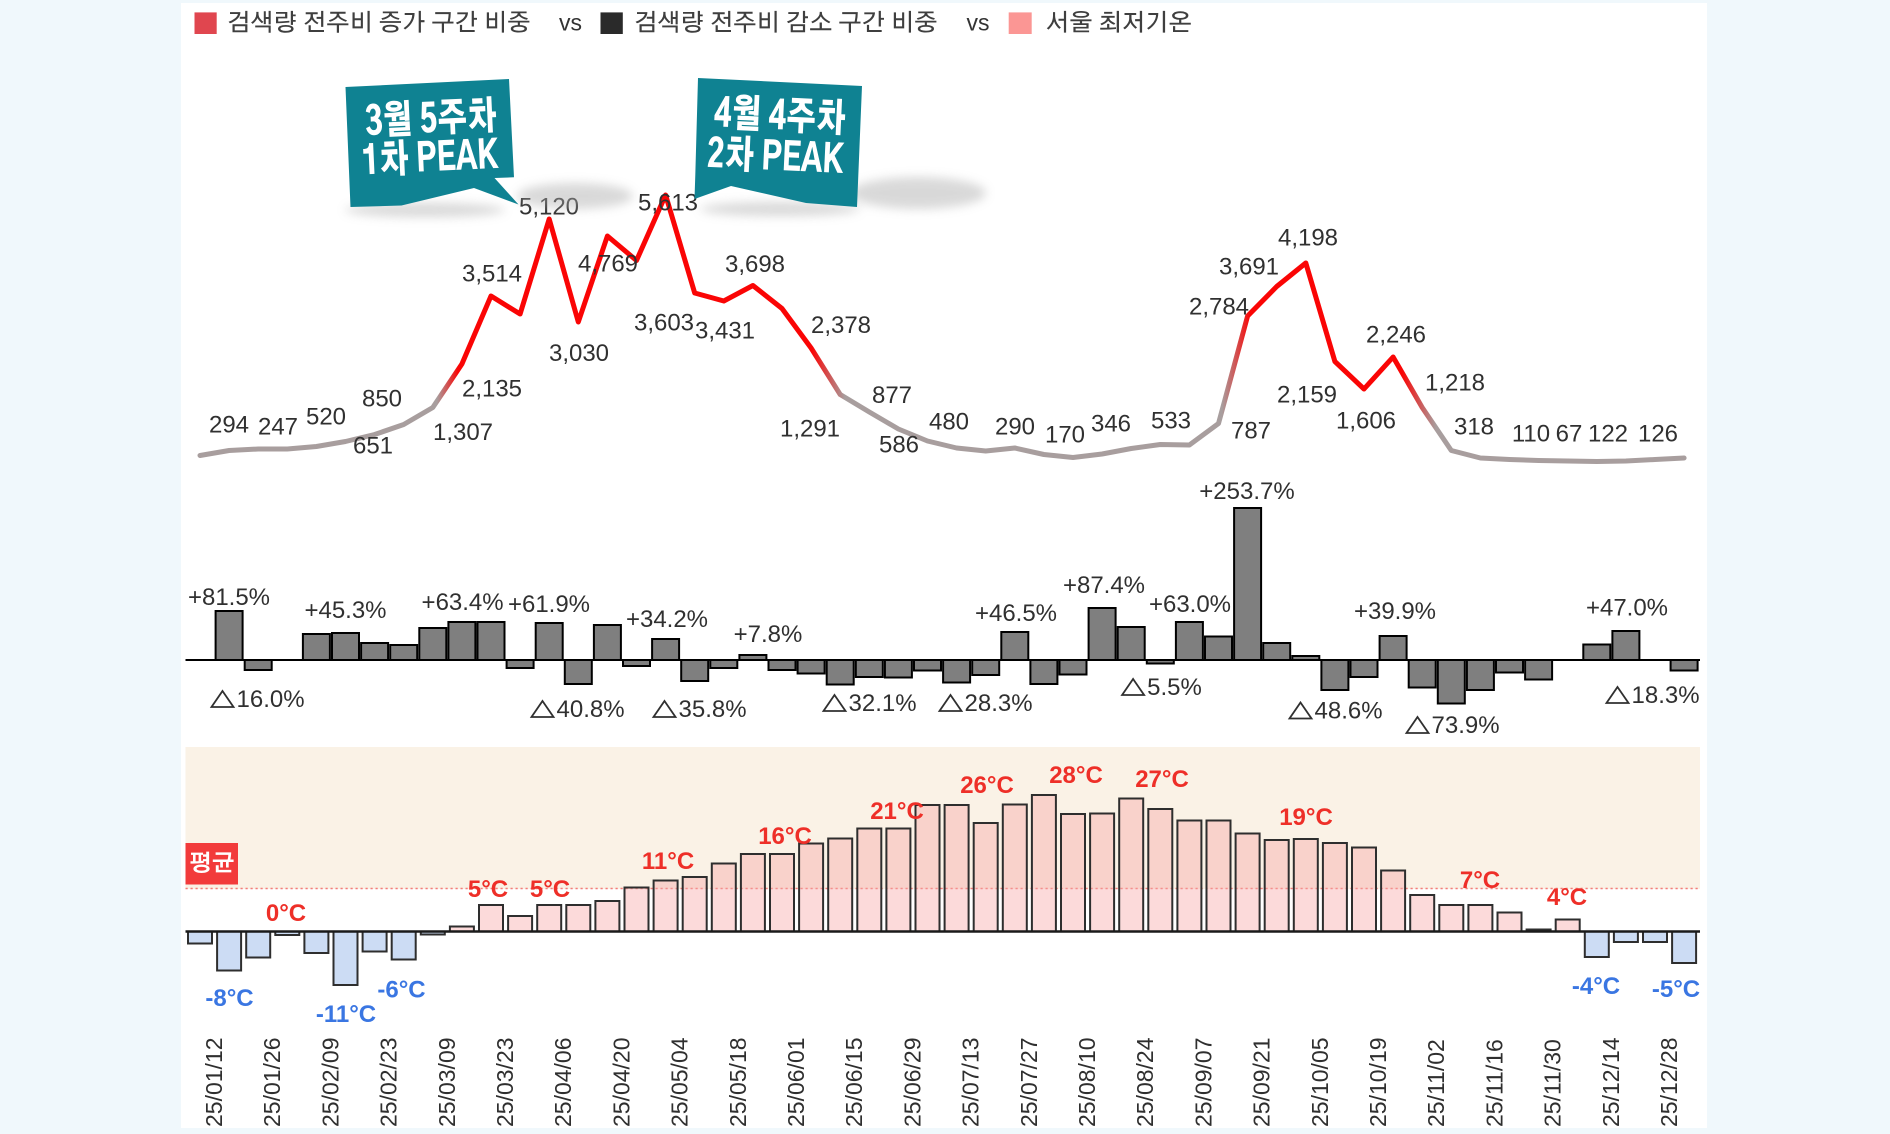 The height and width of the screenshot is (1134, 1890). What do you see at coordinates (1666, 695) in the screenshot?
I see `svg-text: 18.3%` at bounding box center [1666, 695].